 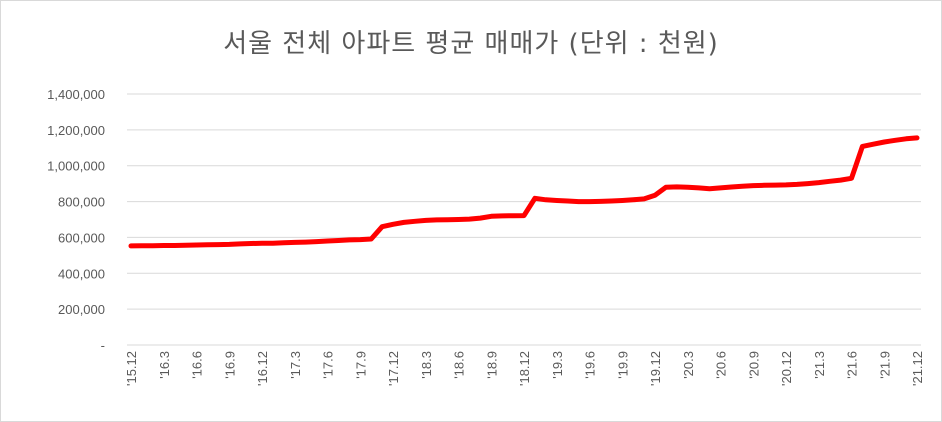 What do you see at coordinates (81, 202) in the screenshot?
I see `y-tick-label: 800,000` at bounding box center [81, 202].